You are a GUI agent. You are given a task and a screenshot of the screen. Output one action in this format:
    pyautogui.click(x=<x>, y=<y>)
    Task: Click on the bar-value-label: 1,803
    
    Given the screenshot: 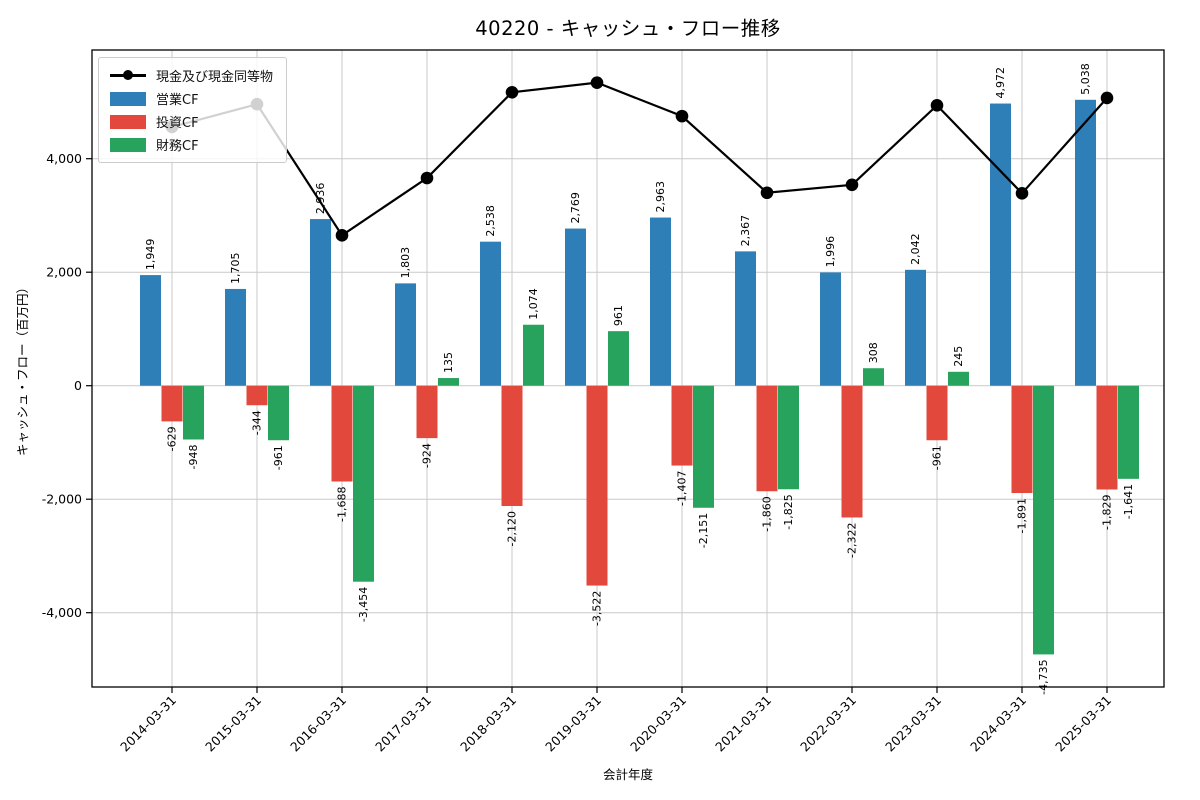 What is the action you would take?
    pyautogui.click(x=405, y=263)
    